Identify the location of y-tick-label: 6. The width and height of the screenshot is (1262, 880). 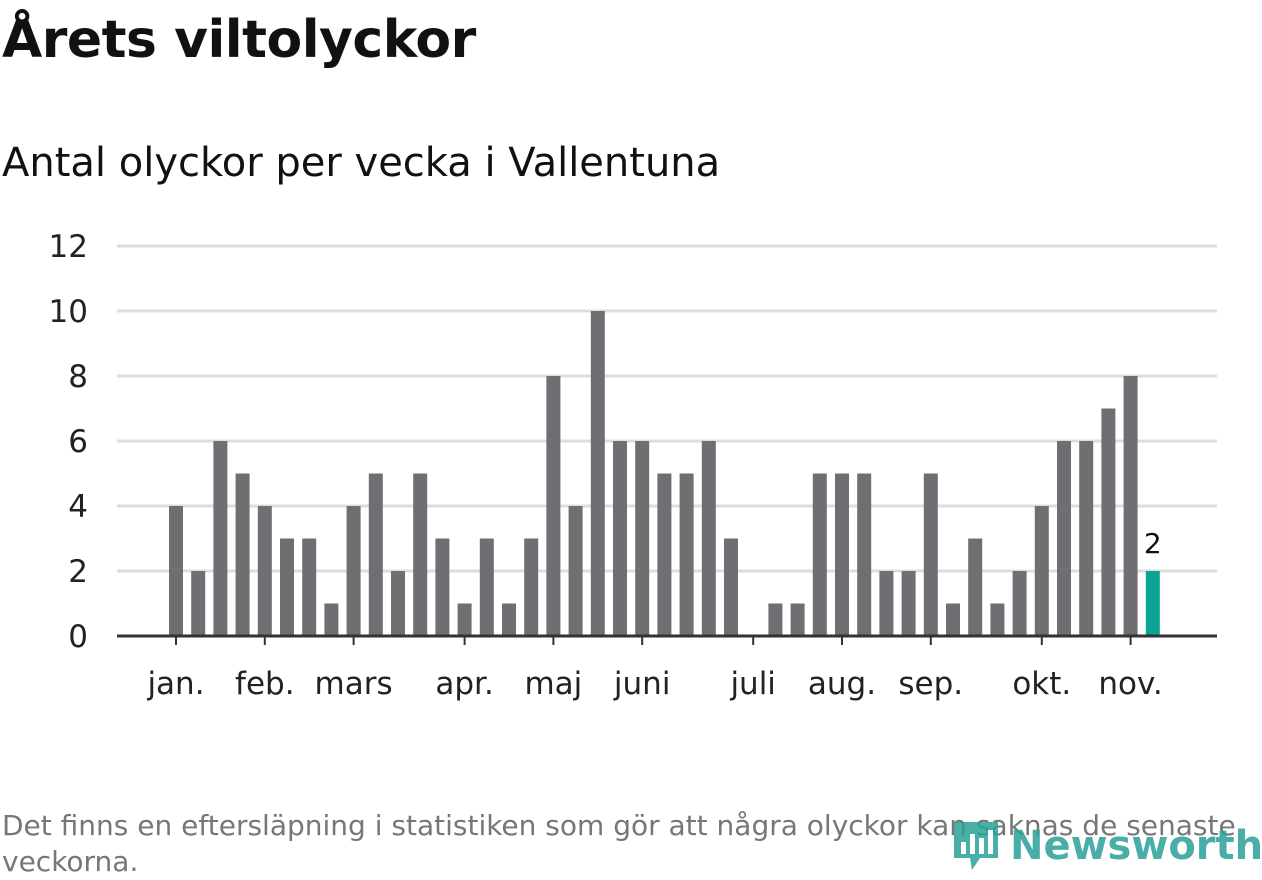
(78, 442).